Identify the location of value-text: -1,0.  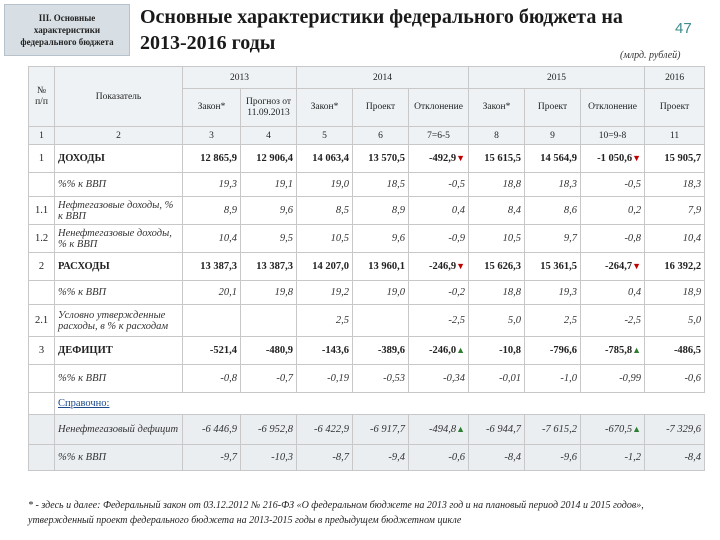
(569, 378).